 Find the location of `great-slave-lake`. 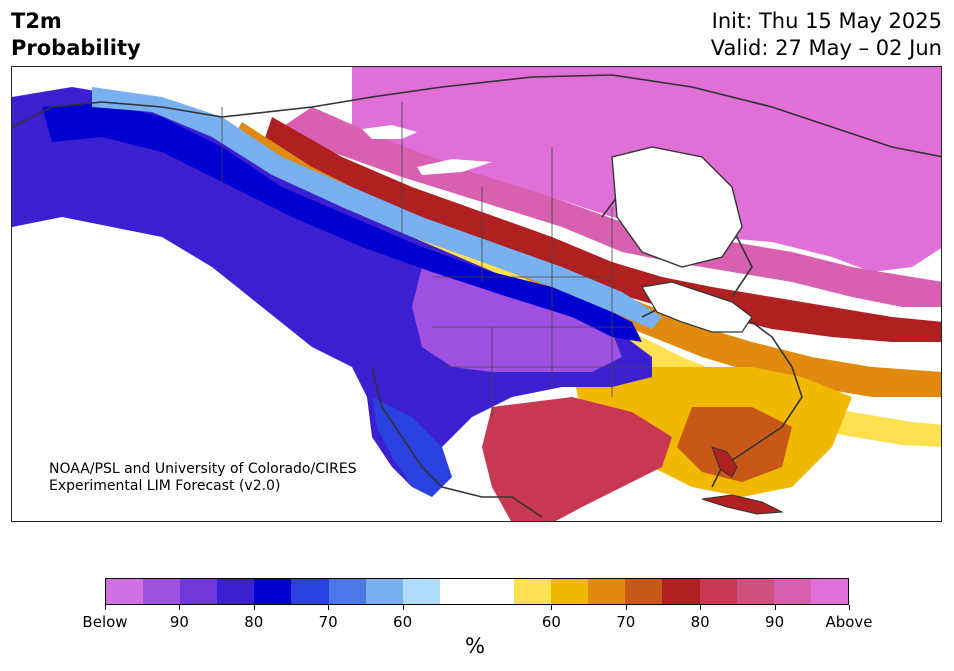

great-slave-lake is located at coordinates (454, 167).